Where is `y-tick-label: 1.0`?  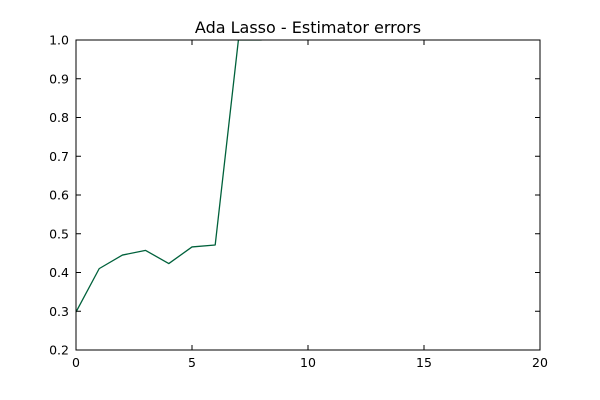
y-tick-label: 1.0 is located at coordinates (59, 40).